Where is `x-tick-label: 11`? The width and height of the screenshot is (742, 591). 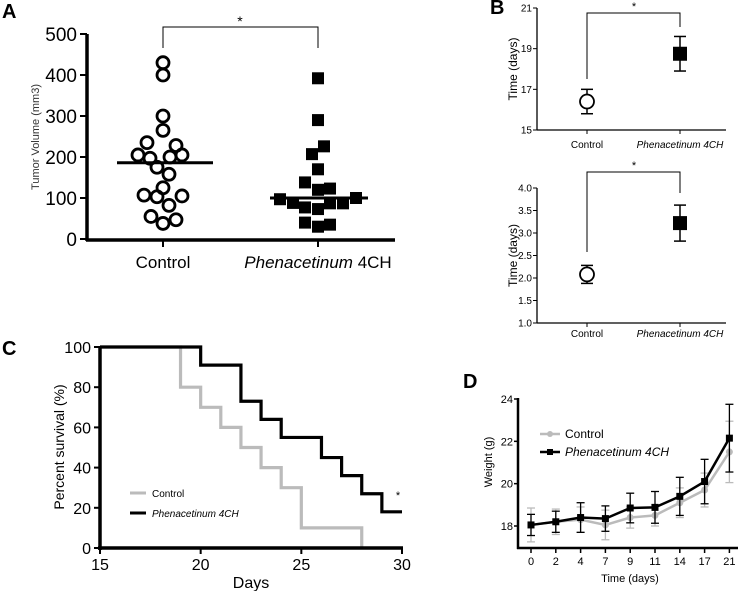
x-tick-label: 11 is located at coordinates (654, 562).